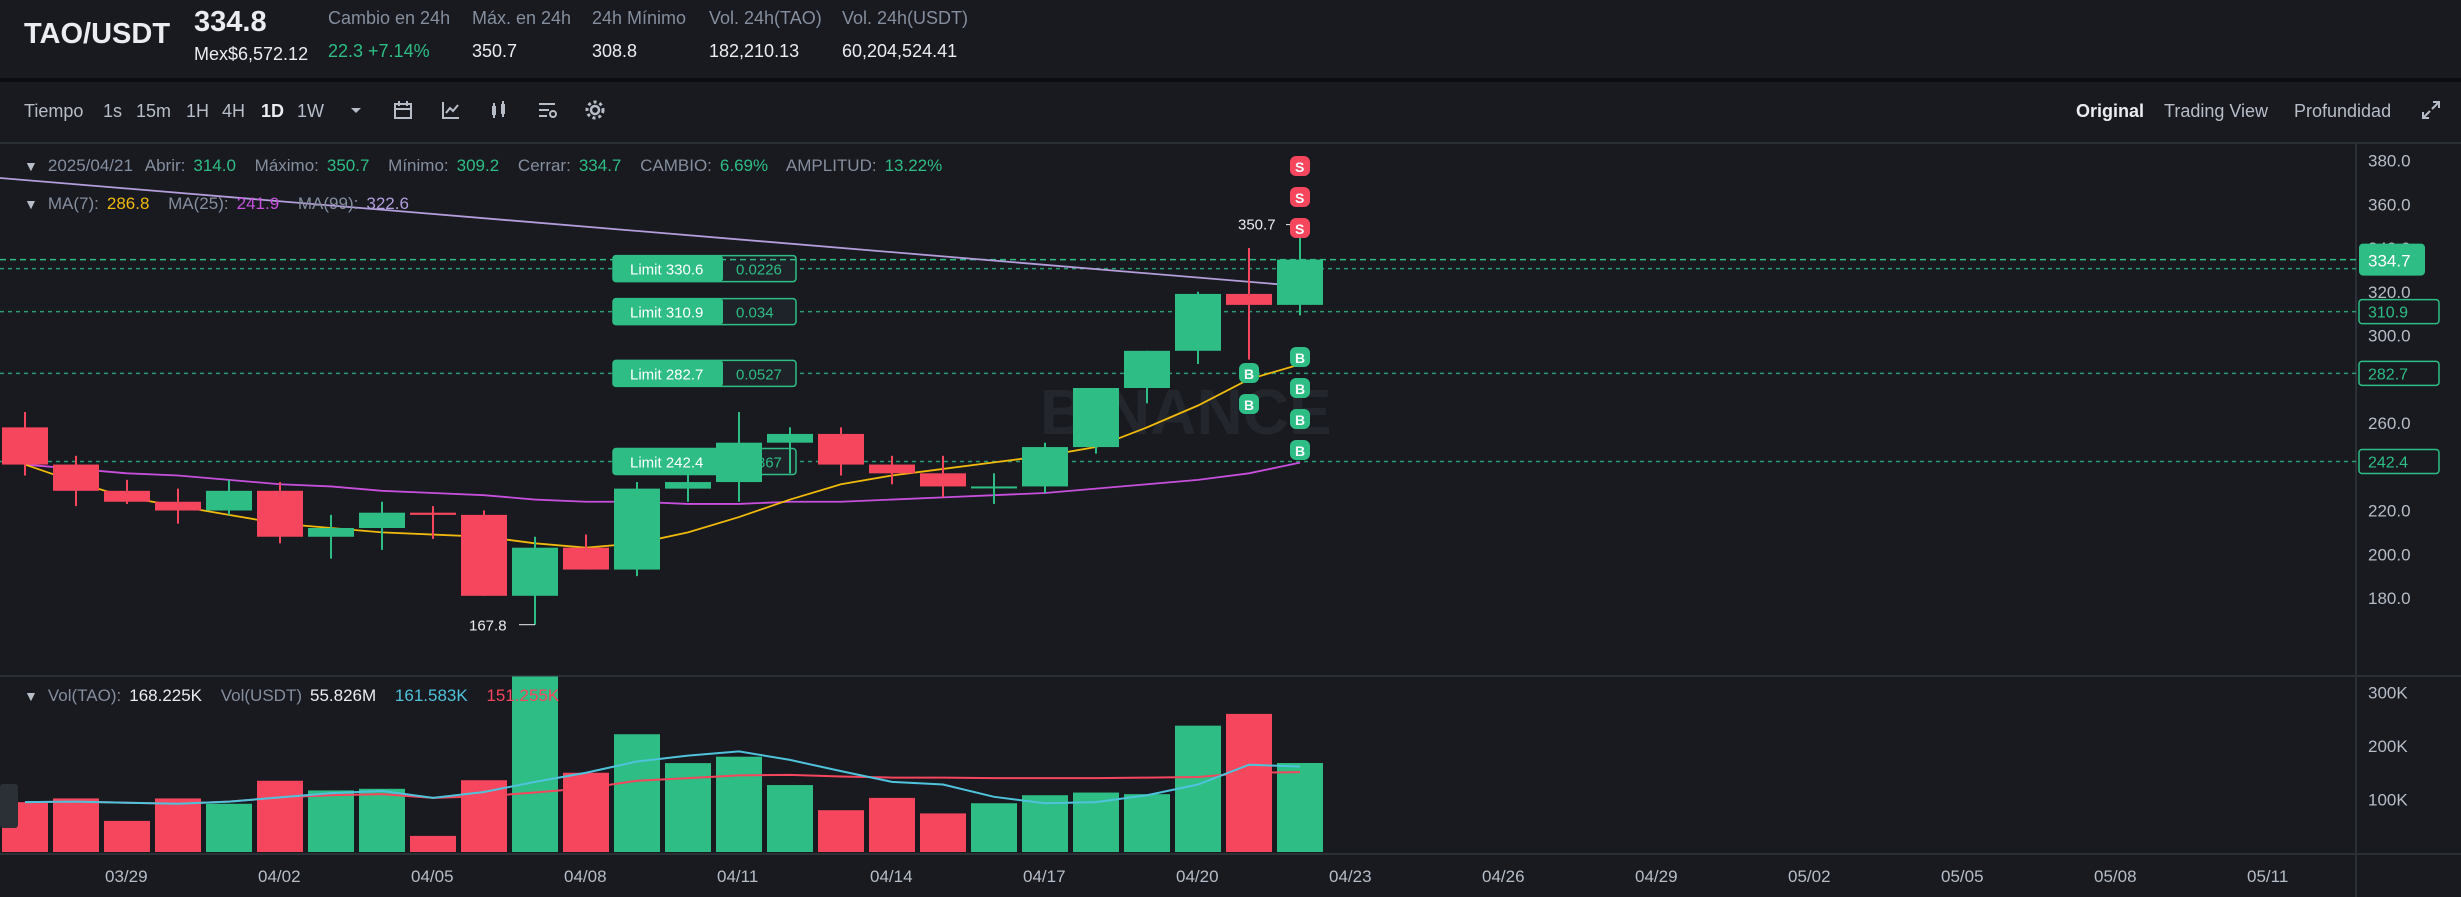 This screenshot has width=2461, height=897. Describe the element at coordinates (214, 165) in the screenshot. I see `open-value: 314.0` at that location.